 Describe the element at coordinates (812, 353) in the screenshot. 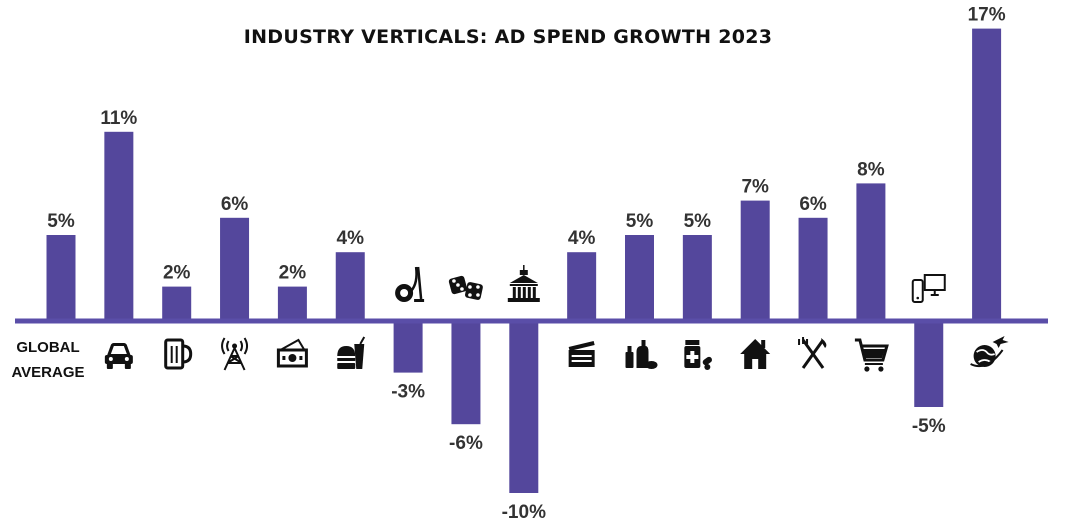

I see `fork-knife-icon` at that location.